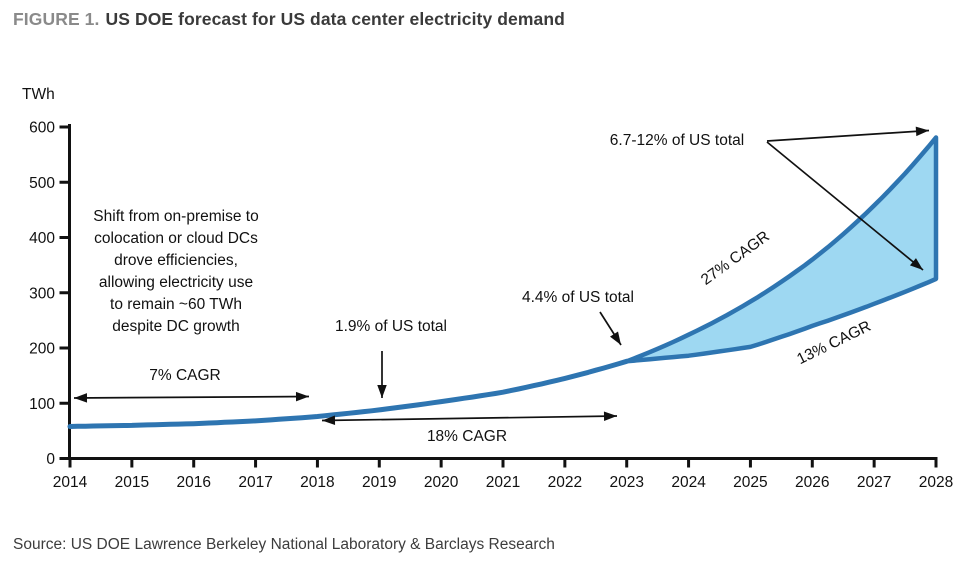 Image resolution: width=968 pixels, height=567 pixels. I want to click on y-tick-label: 600, so click(42, 128).